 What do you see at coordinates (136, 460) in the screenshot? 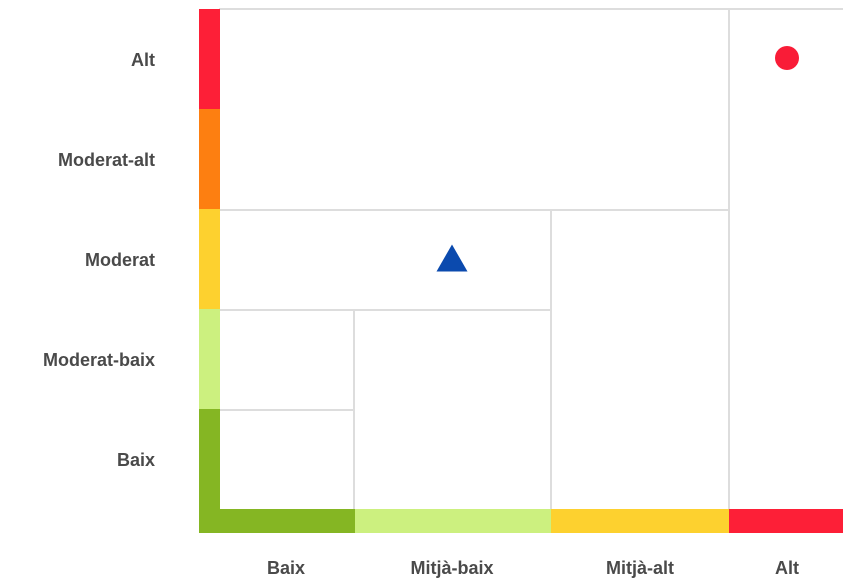
I see `y-label-baix: Baix` at bounding box center [136, 460].